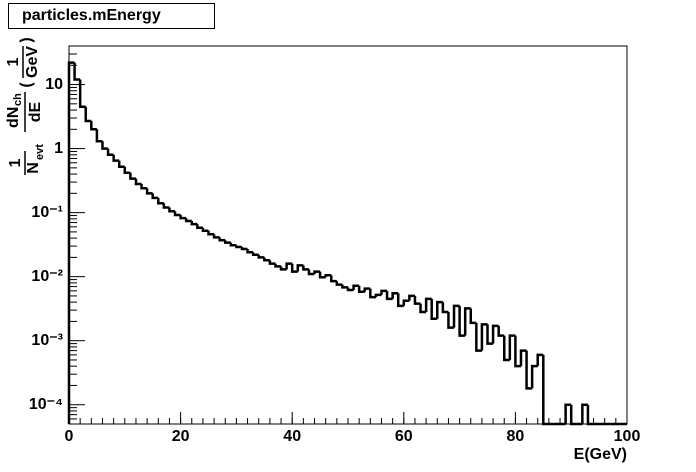 The height and width of the screenshot is (472, 696). Describe the element at coordinates (40, 152) in the screenshot. I see `y-label-part: evt` at that location.